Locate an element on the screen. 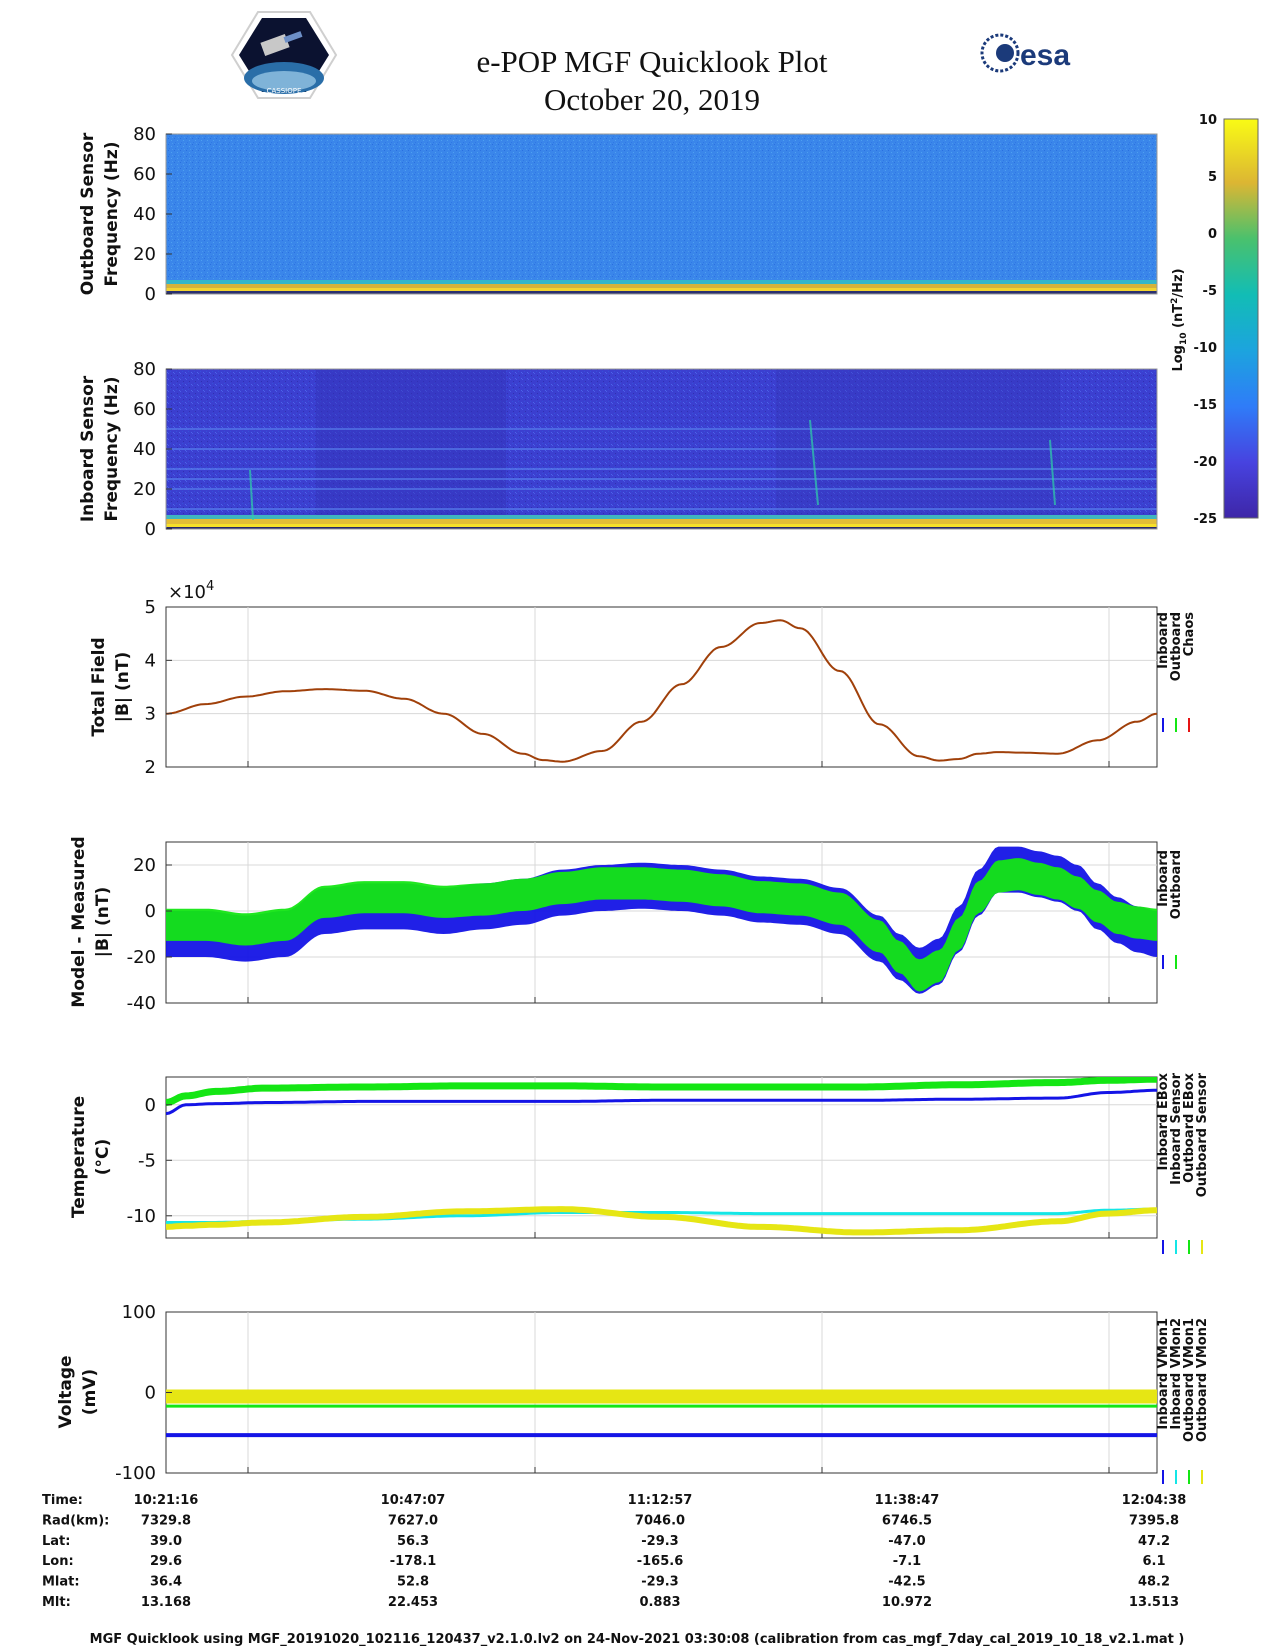 The width and height of the screenshot is (1275, 1650). inboard-ytick-3: 20 is located at coordinates (144, 489).